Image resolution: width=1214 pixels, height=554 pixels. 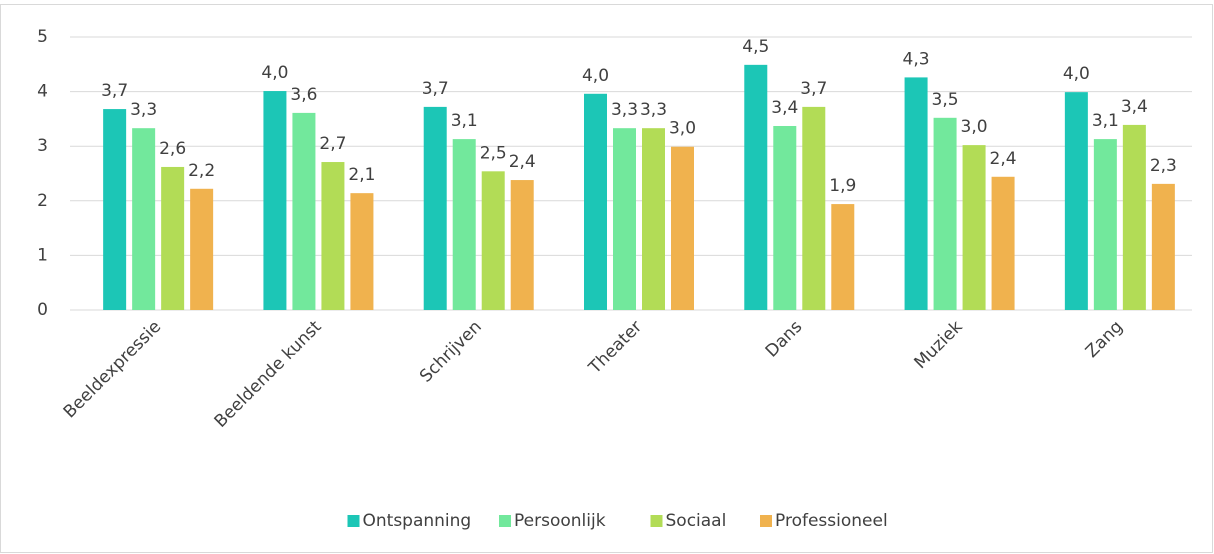 I want to click on legend-label: Ontspanning, so click(x=417, y=521).